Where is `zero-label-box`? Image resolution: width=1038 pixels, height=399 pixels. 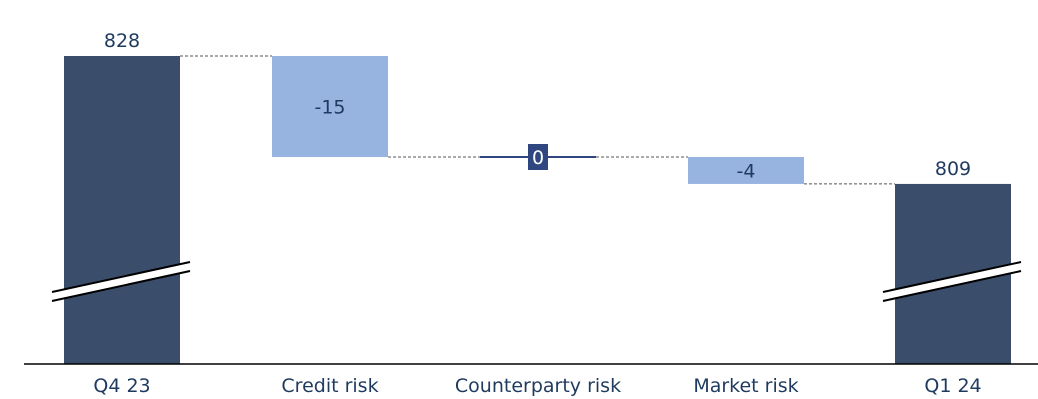
zero-label-box is located at coordinates (538, 157).